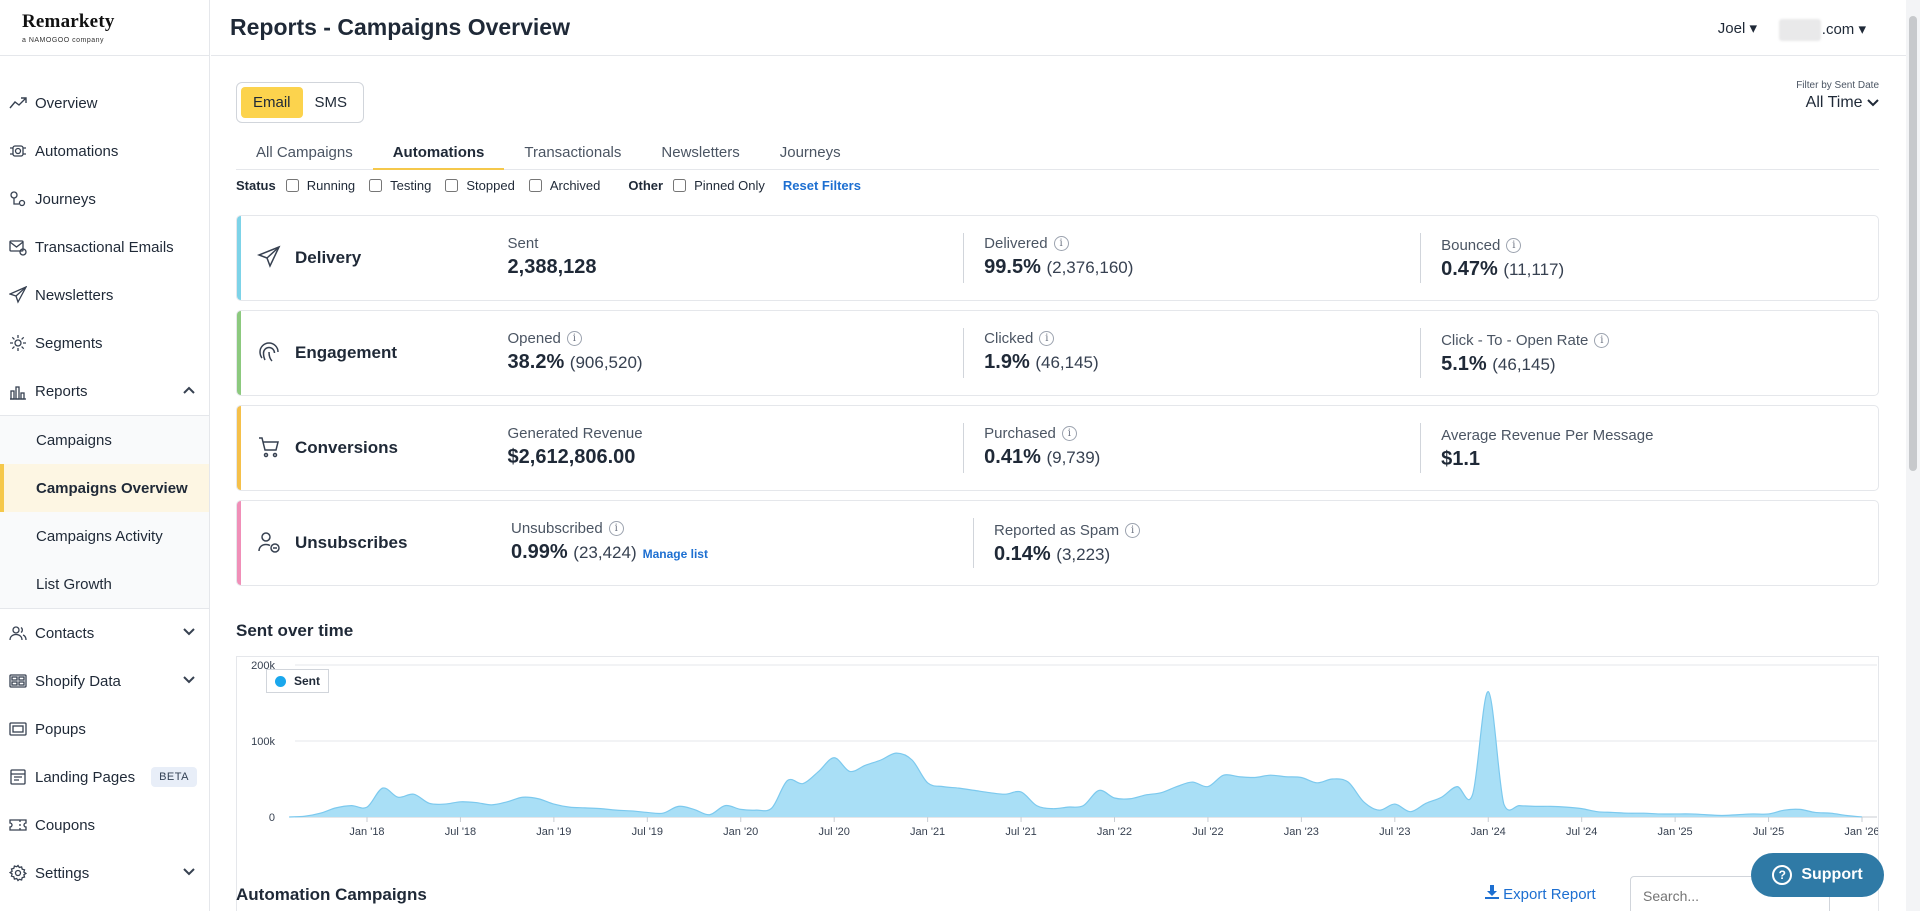  What do you see at coordinates (1838, 29) in the screenshot?
I see `account-domain: .com` at bounding box center [1838, 29].